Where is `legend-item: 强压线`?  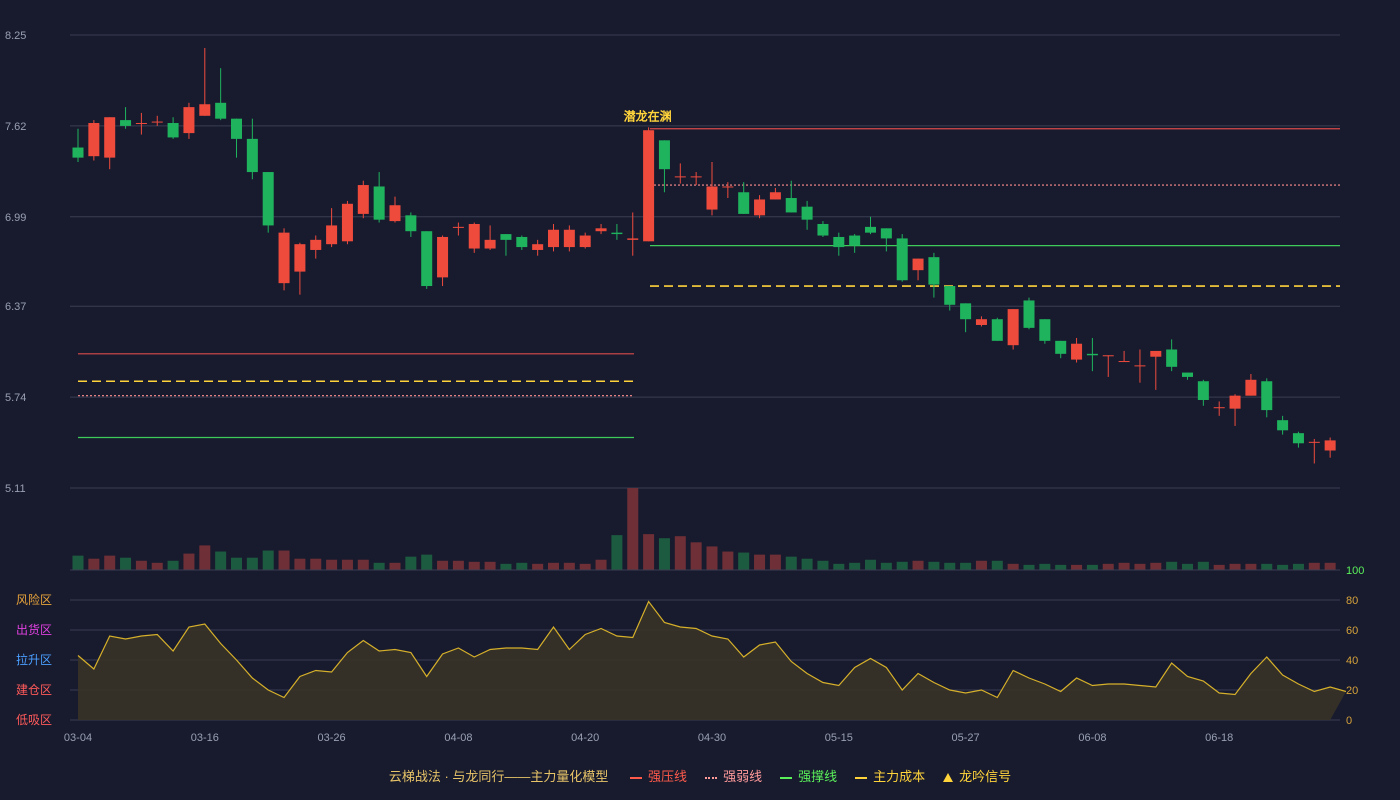
legend-item: 强压线 is located at coordinates (658, 775).